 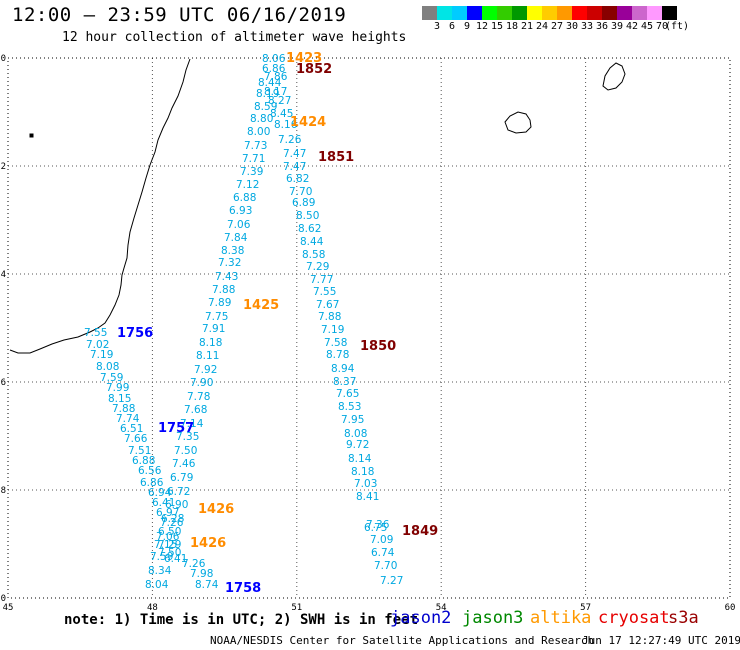 I want to click on swh-reading: 7.14, so click(x=192, y=424).